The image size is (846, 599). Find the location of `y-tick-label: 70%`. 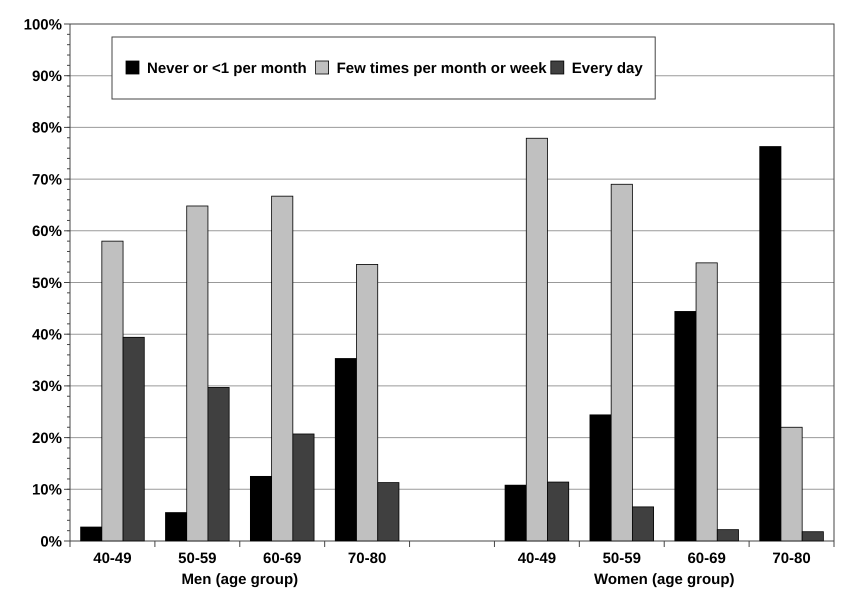

y-tick-label: 70% is located at coordinates (47, 179).